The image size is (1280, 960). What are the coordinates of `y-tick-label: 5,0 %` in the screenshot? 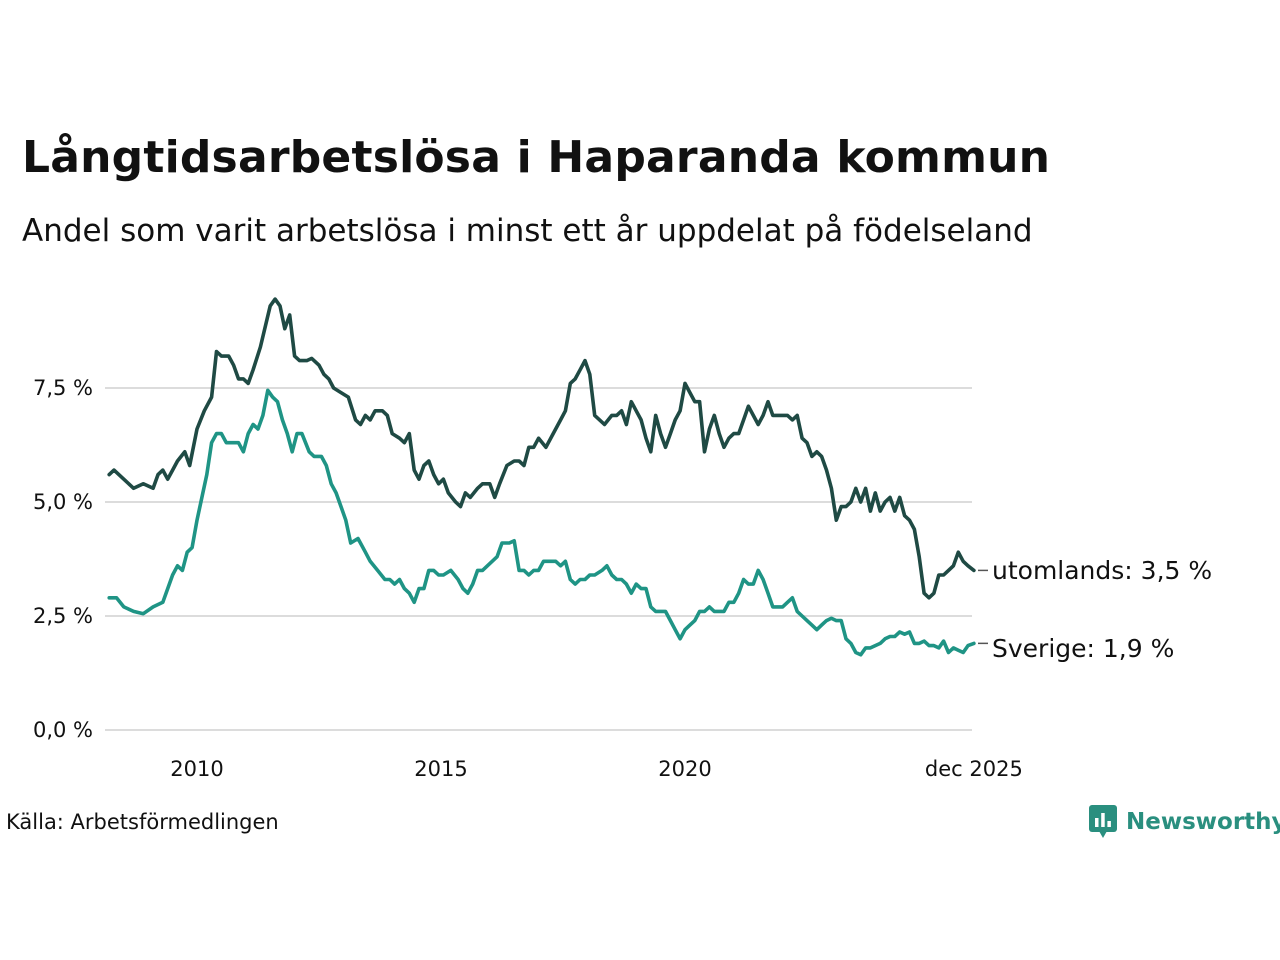 It's located at (63, 502).